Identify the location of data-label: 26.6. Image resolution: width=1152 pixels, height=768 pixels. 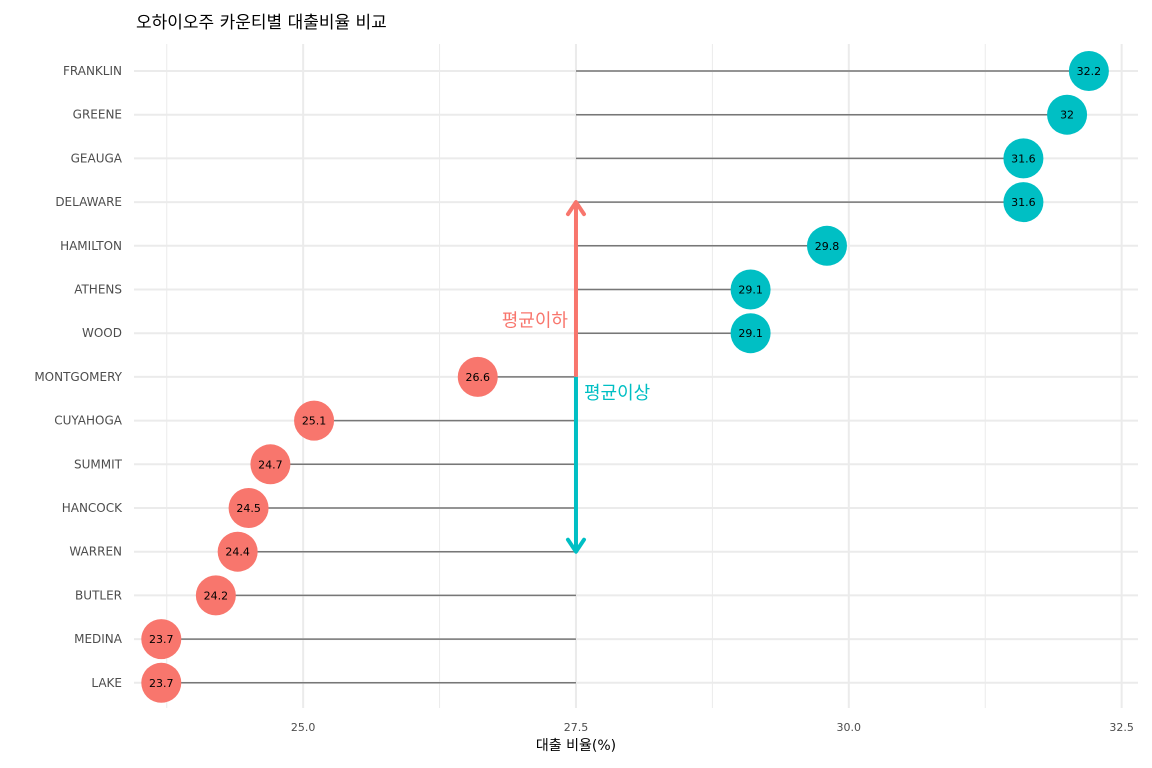
(478, 377).